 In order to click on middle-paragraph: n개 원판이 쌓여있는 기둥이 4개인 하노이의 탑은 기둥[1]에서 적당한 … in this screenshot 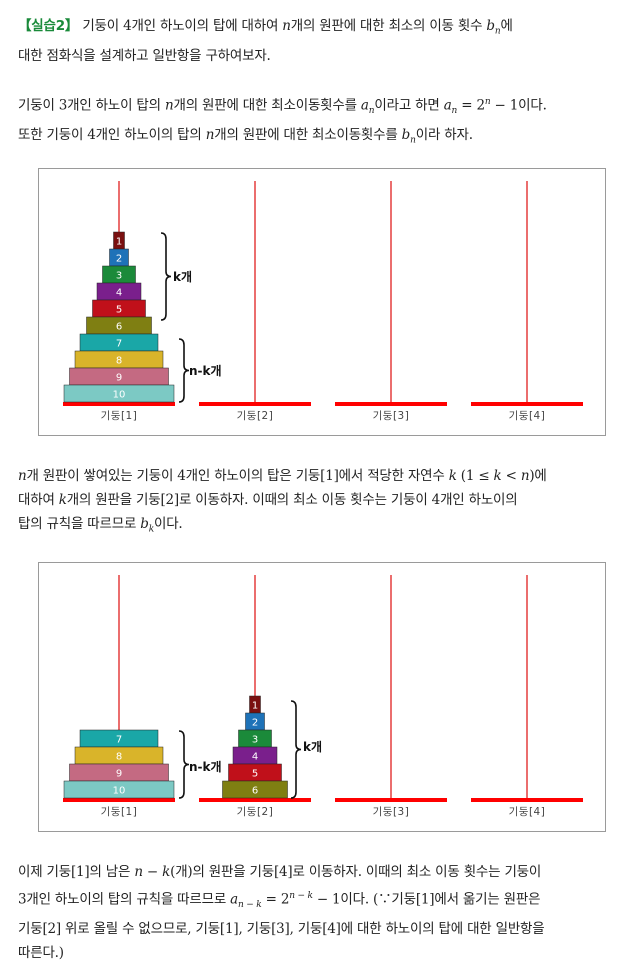, I will do `click(282, 501)`.